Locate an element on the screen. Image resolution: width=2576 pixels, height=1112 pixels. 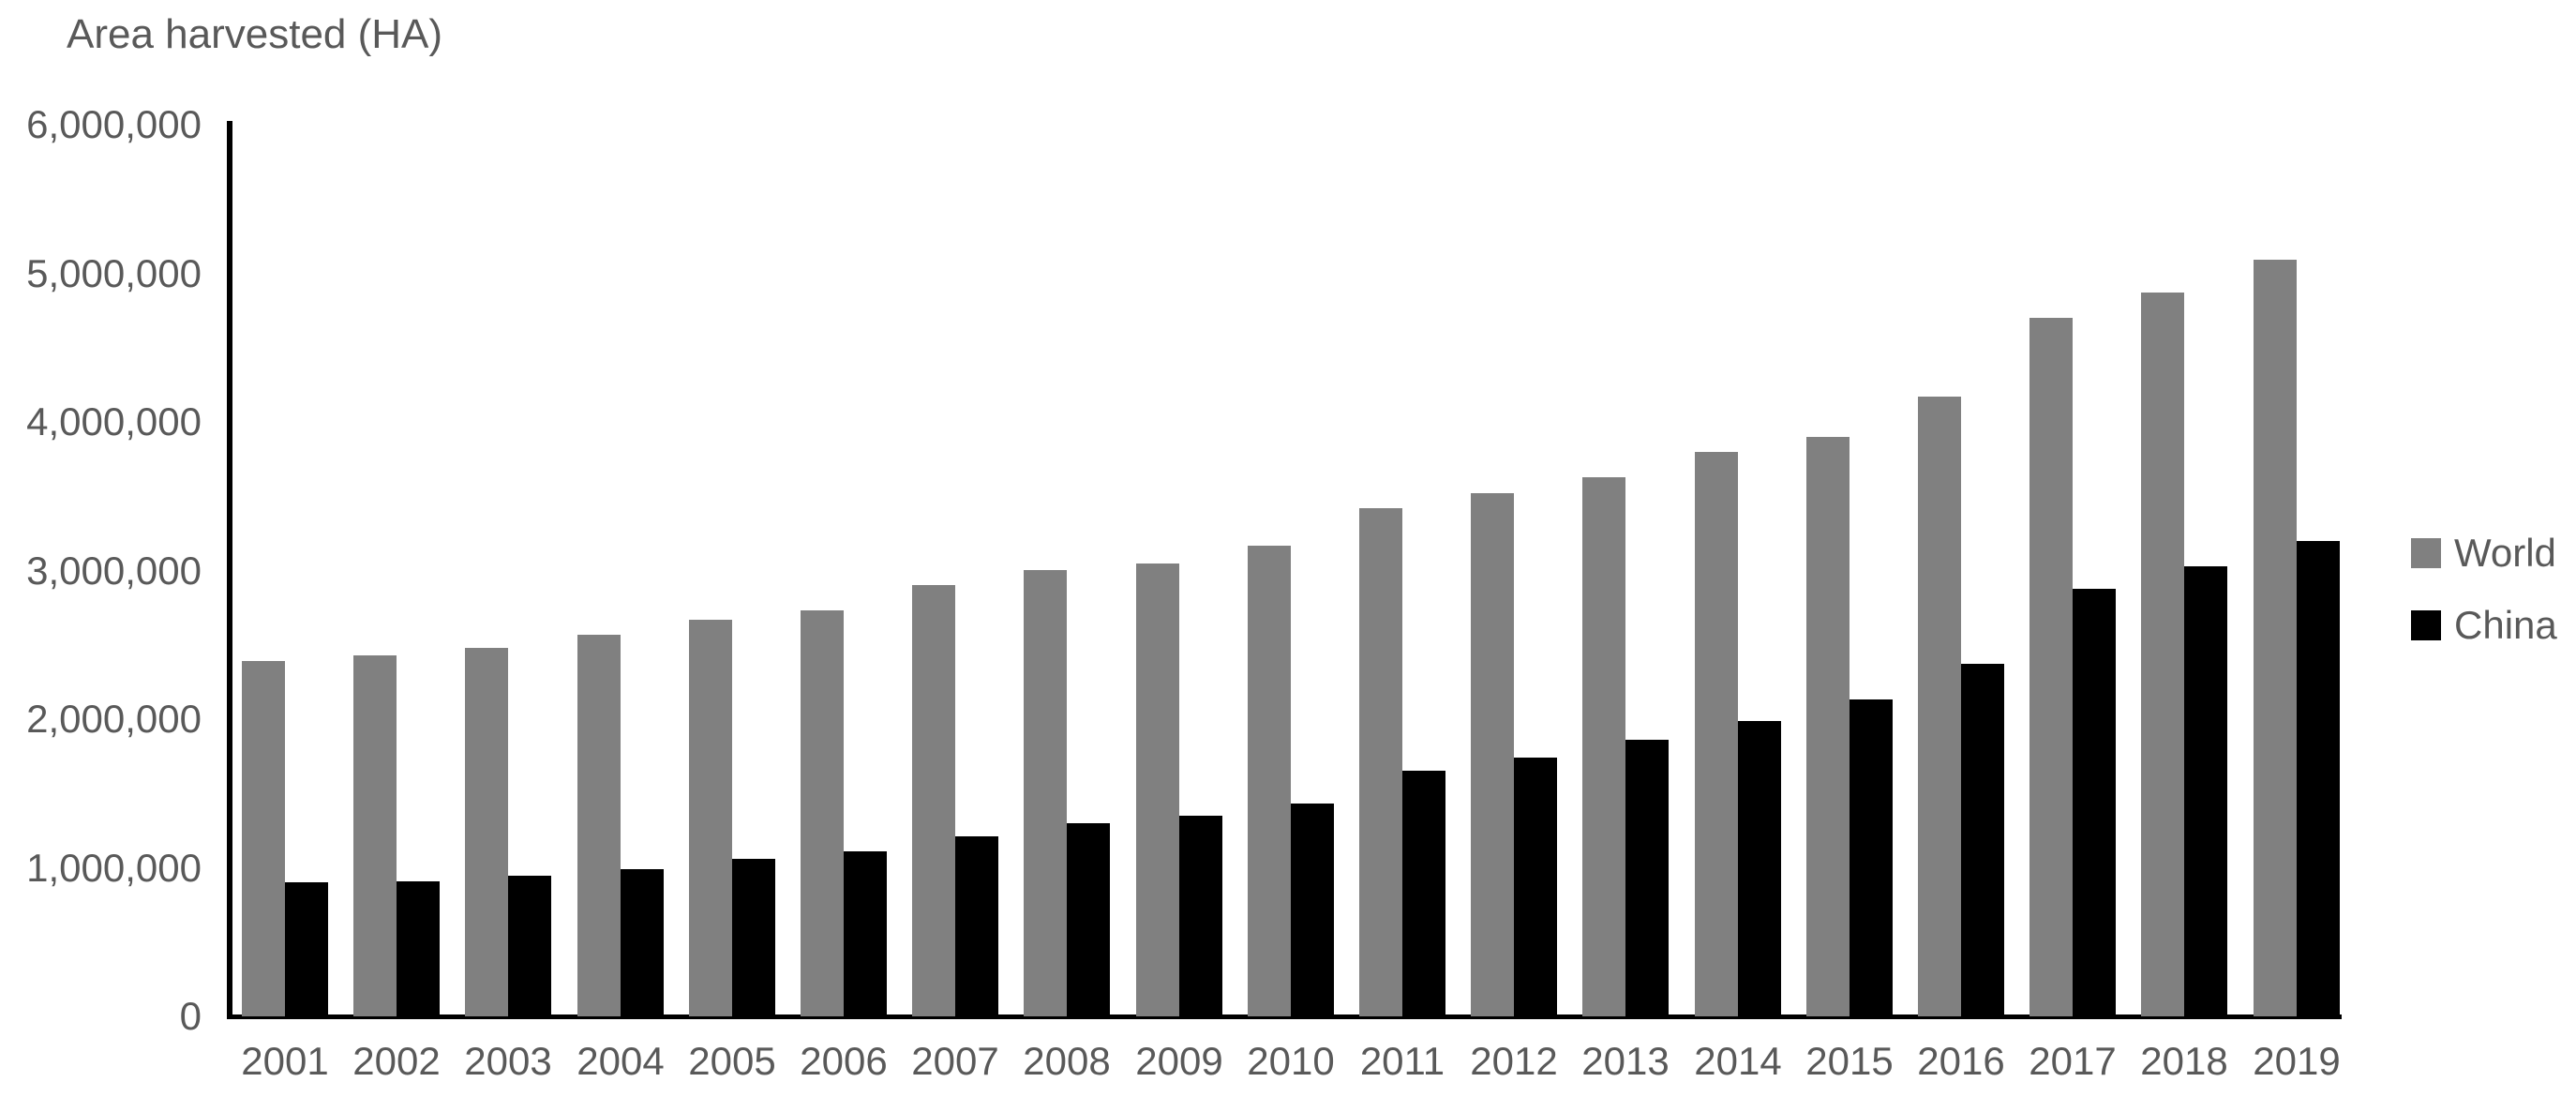
bar-world-2010 is located at coordinates (1270, 781).